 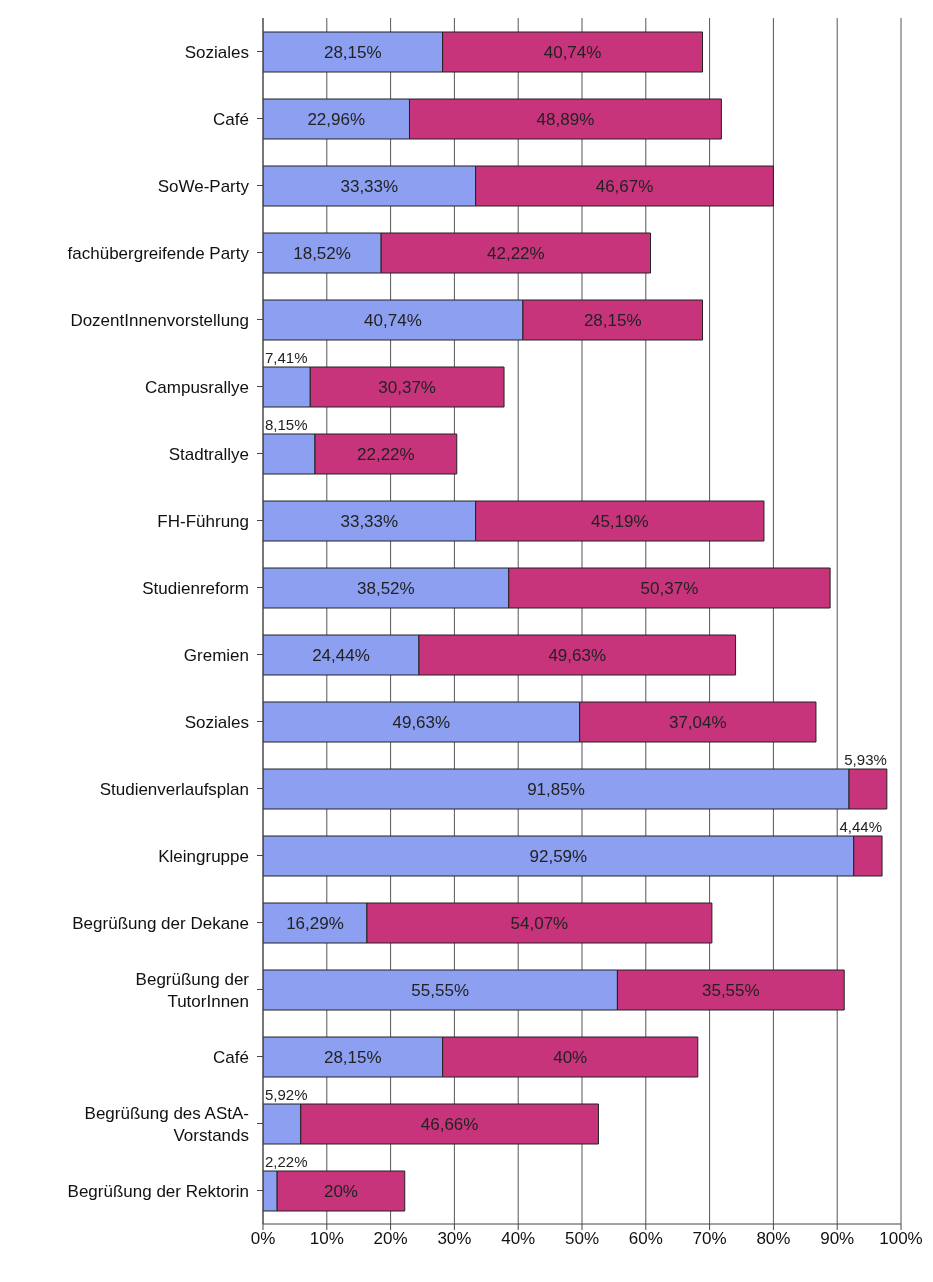 I want to click on x-tick-label: 80%, so click(x=773, y=1239).